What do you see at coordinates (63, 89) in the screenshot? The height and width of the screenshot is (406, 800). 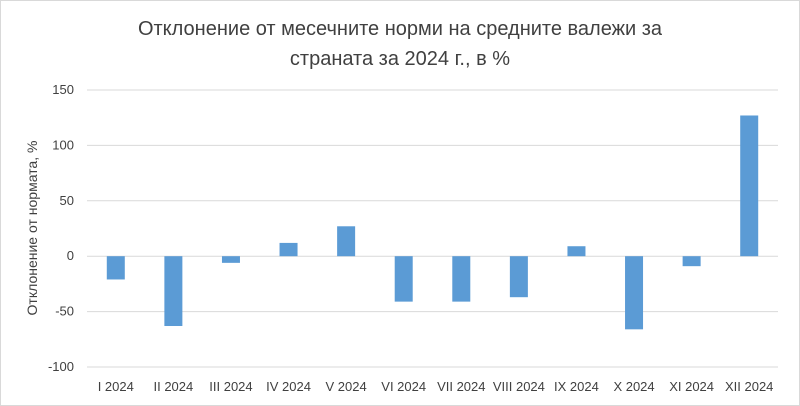 I see `y-tick-label-5: 150` at bounding box center [63, 89].